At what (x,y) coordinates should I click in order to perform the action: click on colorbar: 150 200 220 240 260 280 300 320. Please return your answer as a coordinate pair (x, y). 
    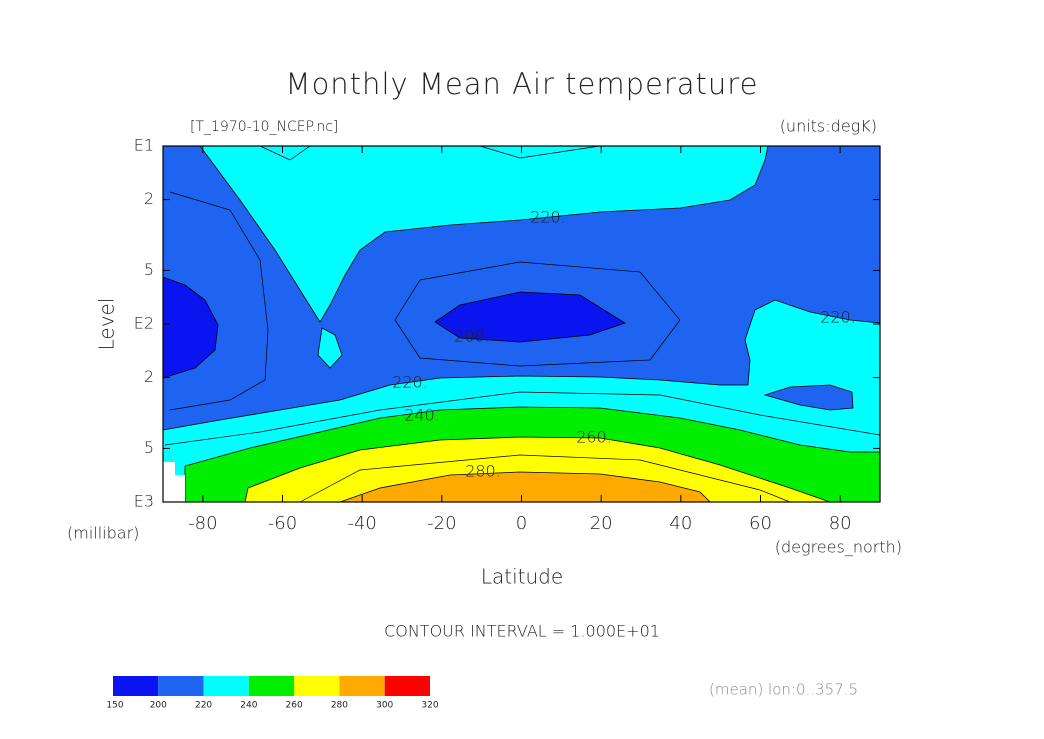
    Looking at the image, I should click on (272, 693).